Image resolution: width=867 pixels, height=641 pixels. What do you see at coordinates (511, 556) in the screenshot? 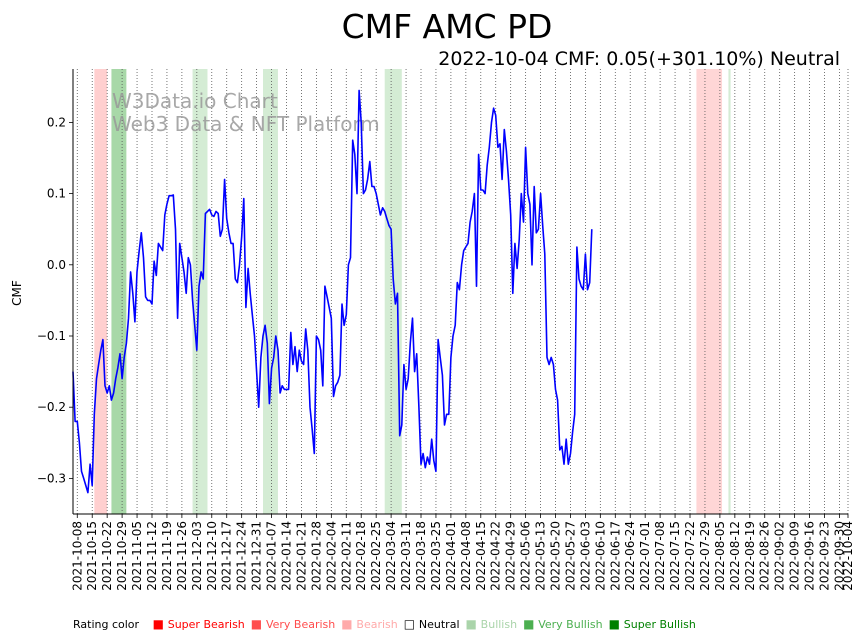
I see `x-tick-label-29: 2022-04-29` at bounding box center [511, 556].